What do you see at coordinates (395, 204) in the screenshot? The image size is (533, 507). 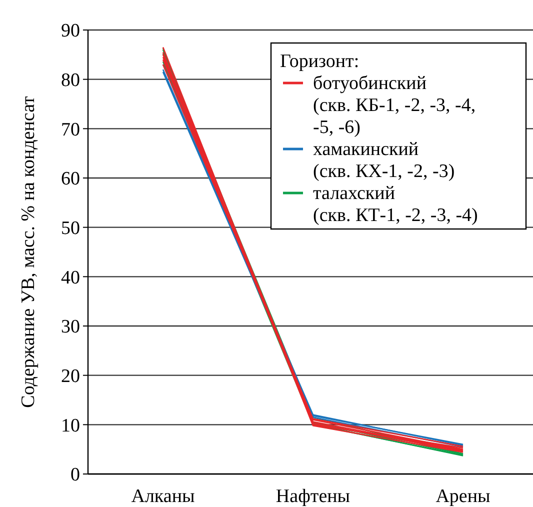 I see `legend-label: талахский (скв. КТ-1, -2, -3, -4)` at bounding box center [395, 204].